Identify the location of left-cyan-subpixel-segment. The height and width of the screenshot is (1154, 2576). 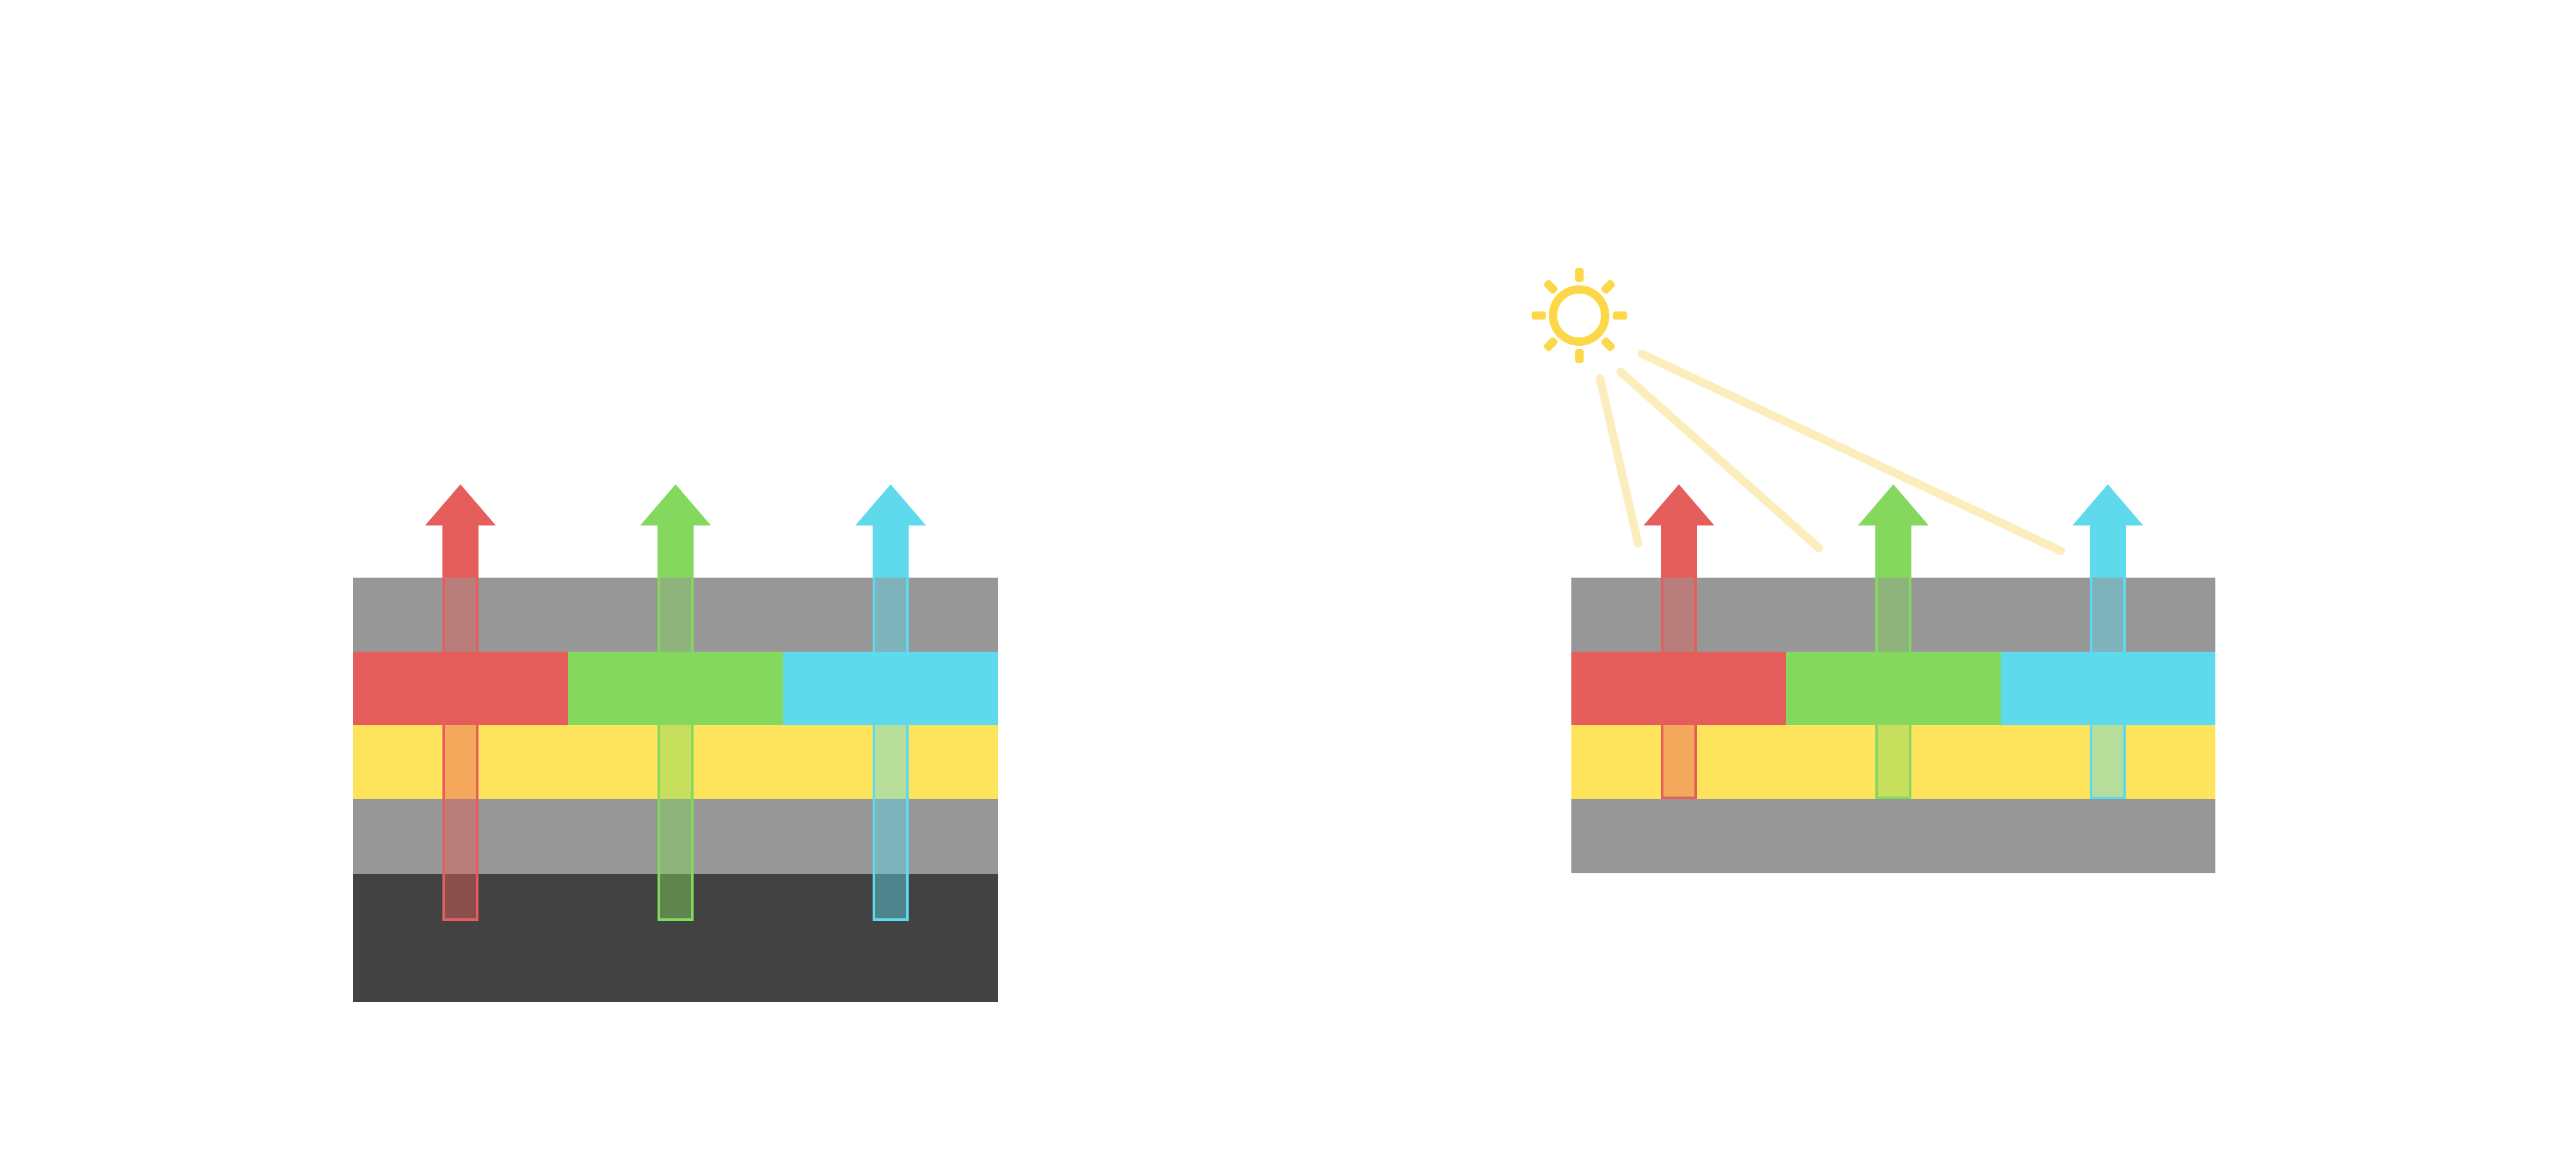
(890, 688).